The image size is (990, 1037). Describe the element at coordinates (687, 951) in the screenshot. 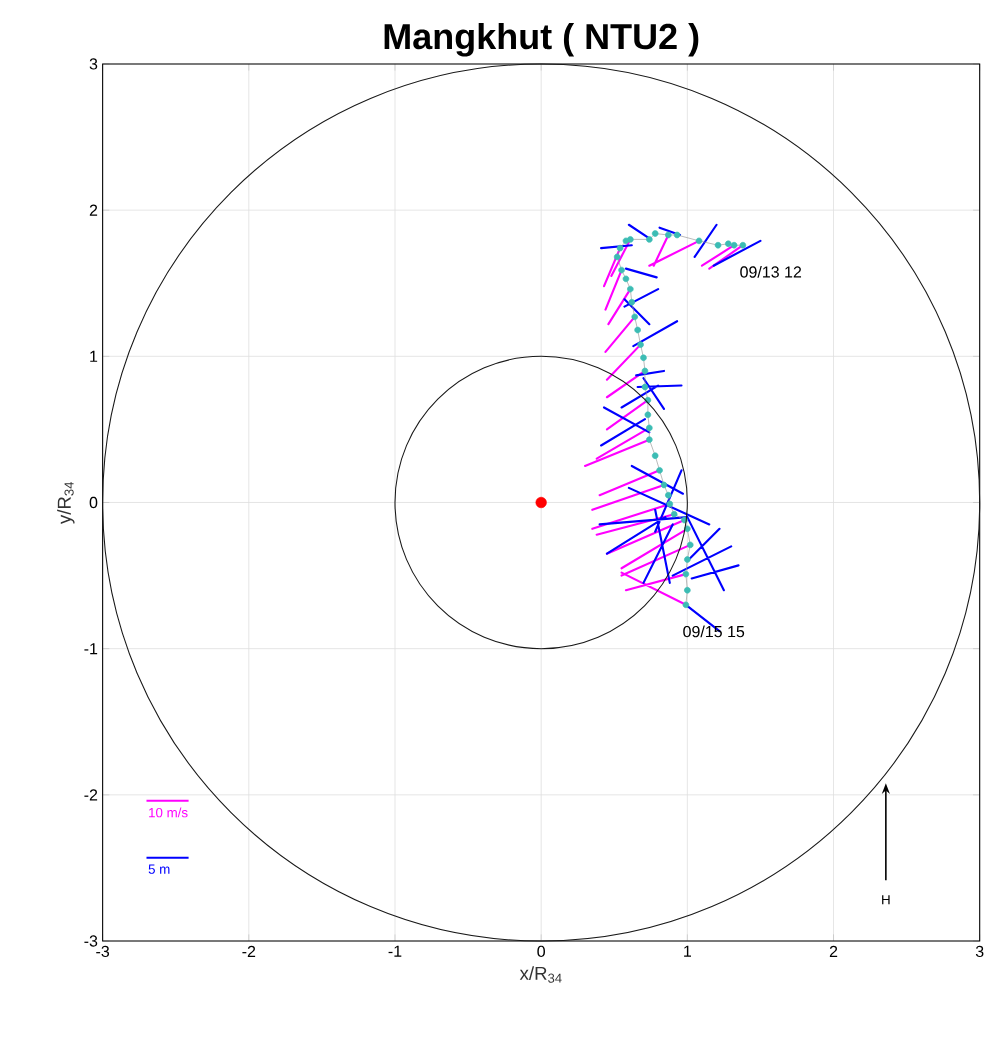

I see `x-tick-label: 1` at that location.